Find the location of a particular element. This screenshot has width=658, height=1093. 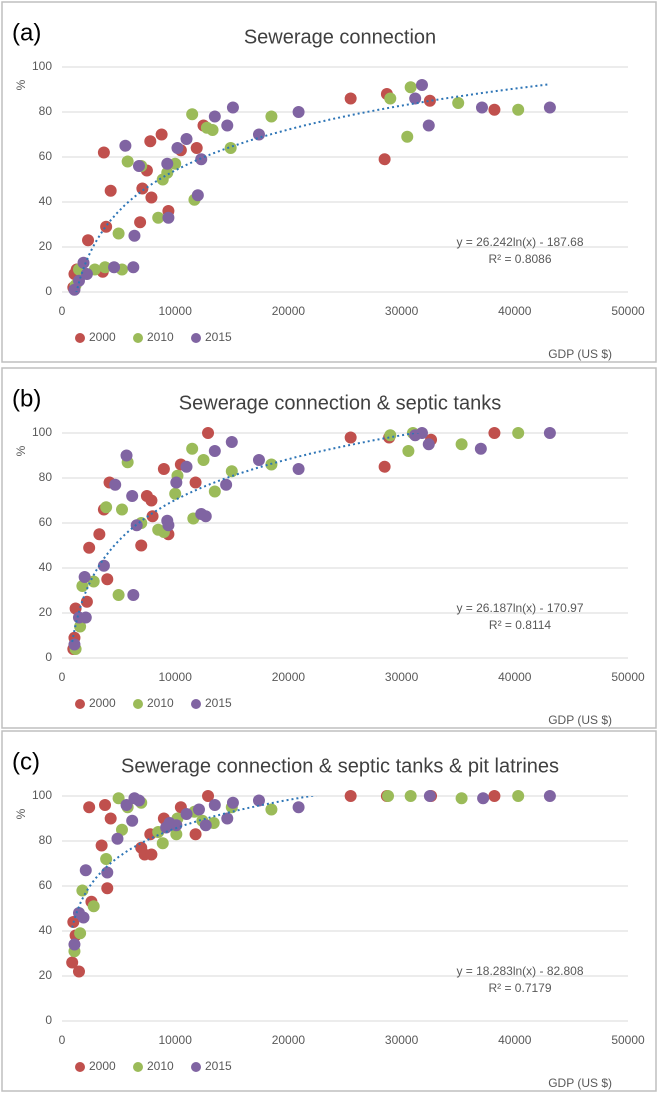

y-tick-label: 40 is located at coordinates (46, 930).